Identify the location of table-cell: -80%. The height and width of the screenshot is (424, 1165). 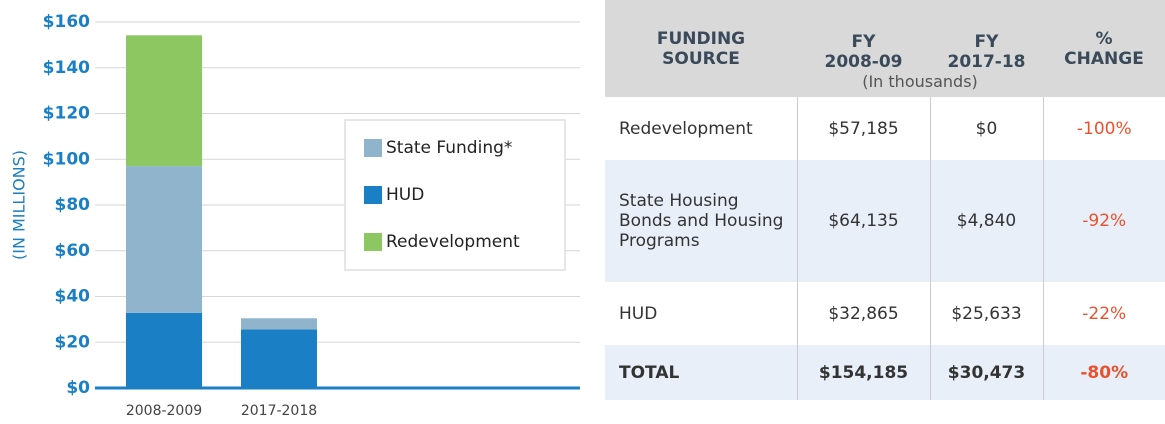
(1103, 372).